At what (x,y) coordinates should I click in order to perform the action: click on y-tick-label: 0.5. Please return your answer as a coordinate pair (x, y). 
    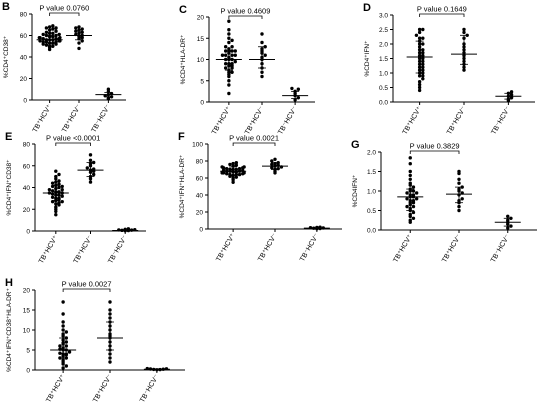
    Looking at the image, I should click on (383, 88).